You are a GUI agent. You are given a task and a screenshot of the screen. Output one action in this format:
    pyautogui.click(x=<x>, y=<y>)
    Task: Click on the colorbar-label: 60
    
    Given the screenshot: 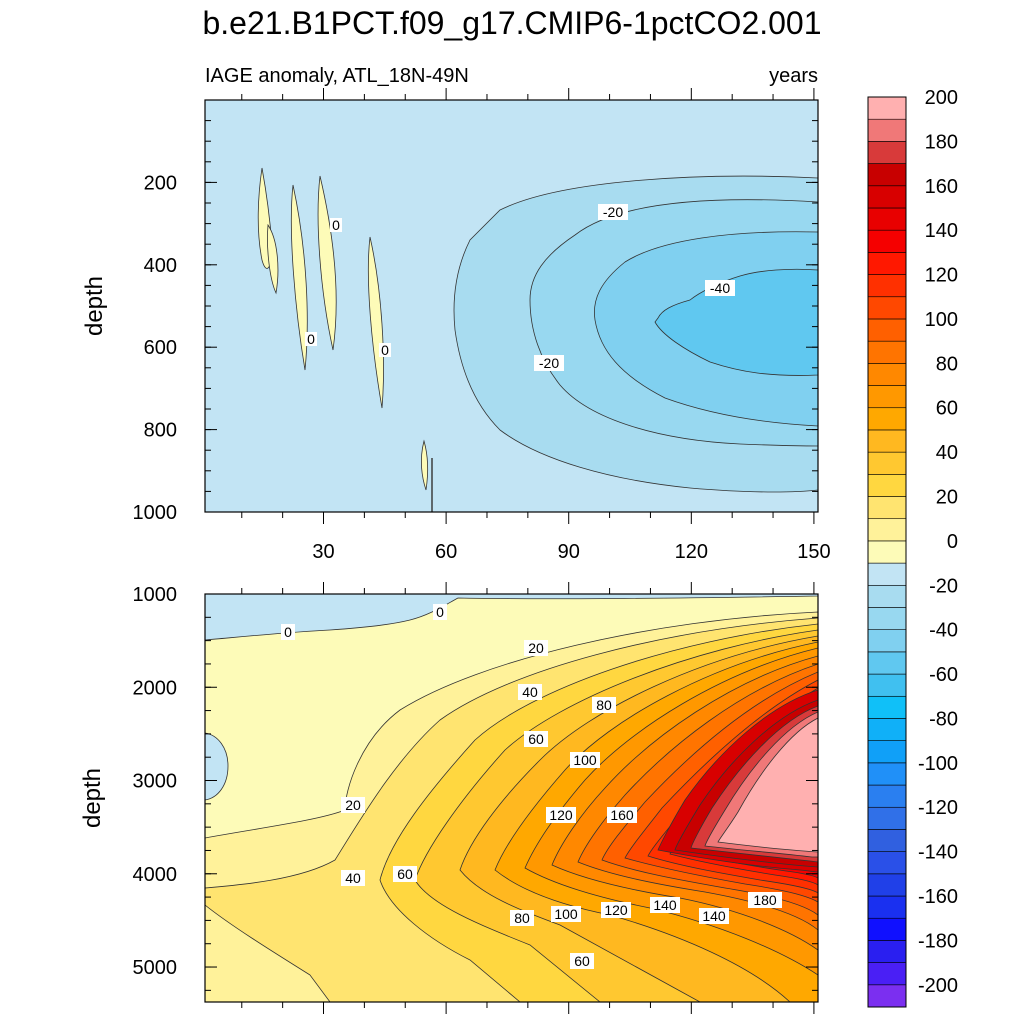 What is the action you would take?
    pyautogui.click(x=947, y=409)
    